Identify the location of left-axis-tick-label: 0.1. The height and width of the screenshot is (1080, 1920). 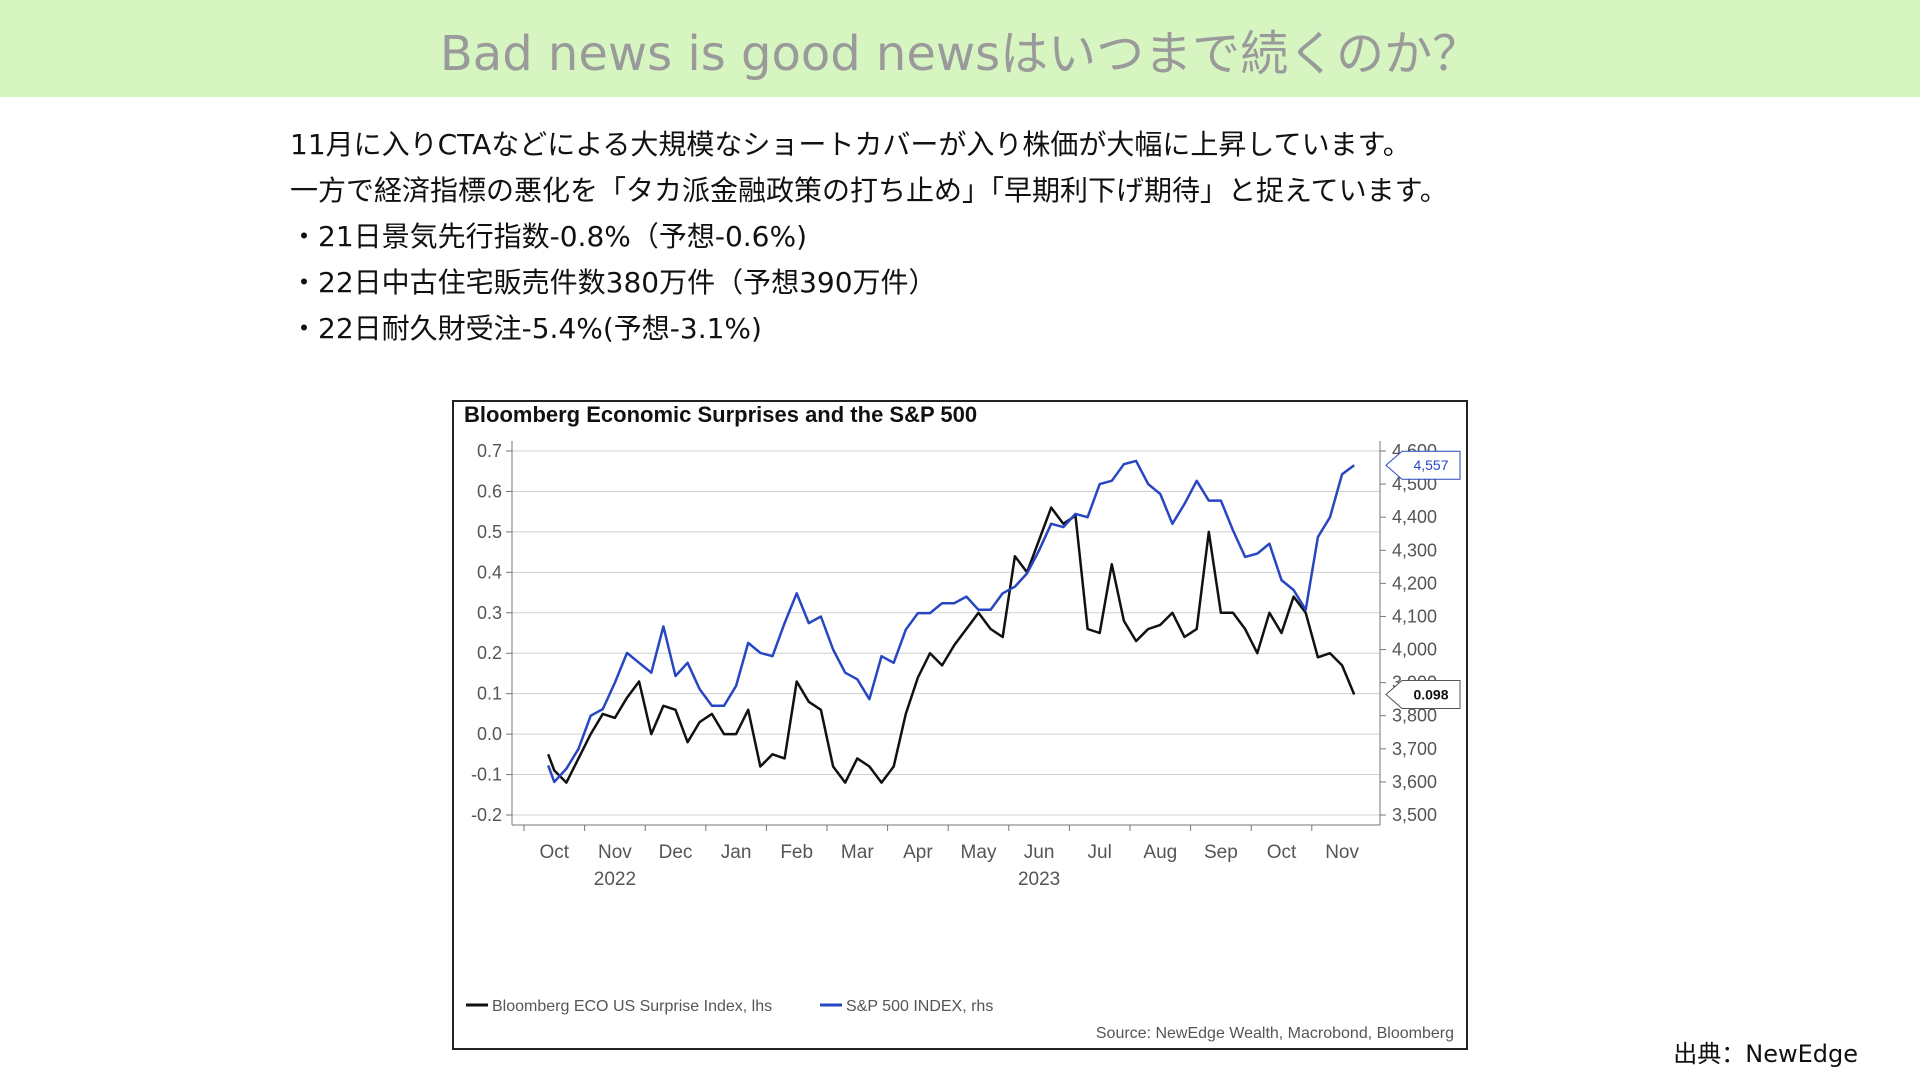
(489, 694).